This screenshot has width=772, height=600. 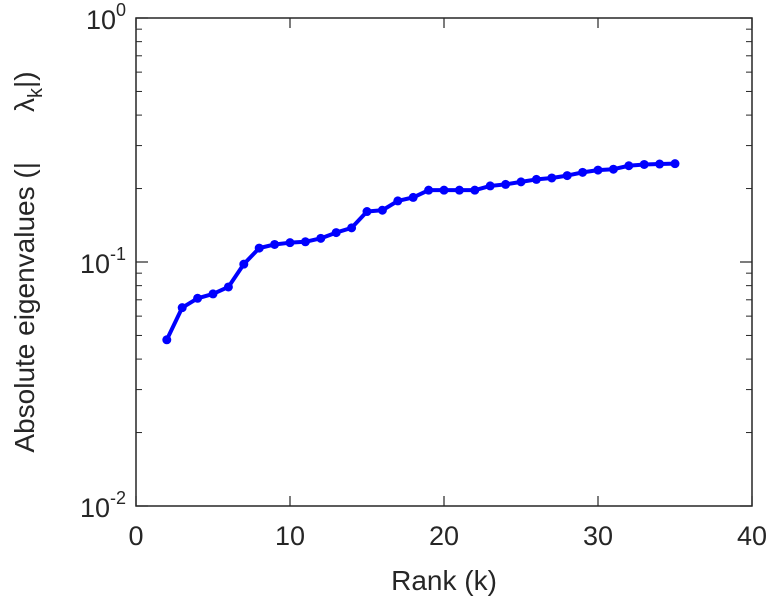 I want to click on y-tick-exponent: -2, so click(x=118, y=498).